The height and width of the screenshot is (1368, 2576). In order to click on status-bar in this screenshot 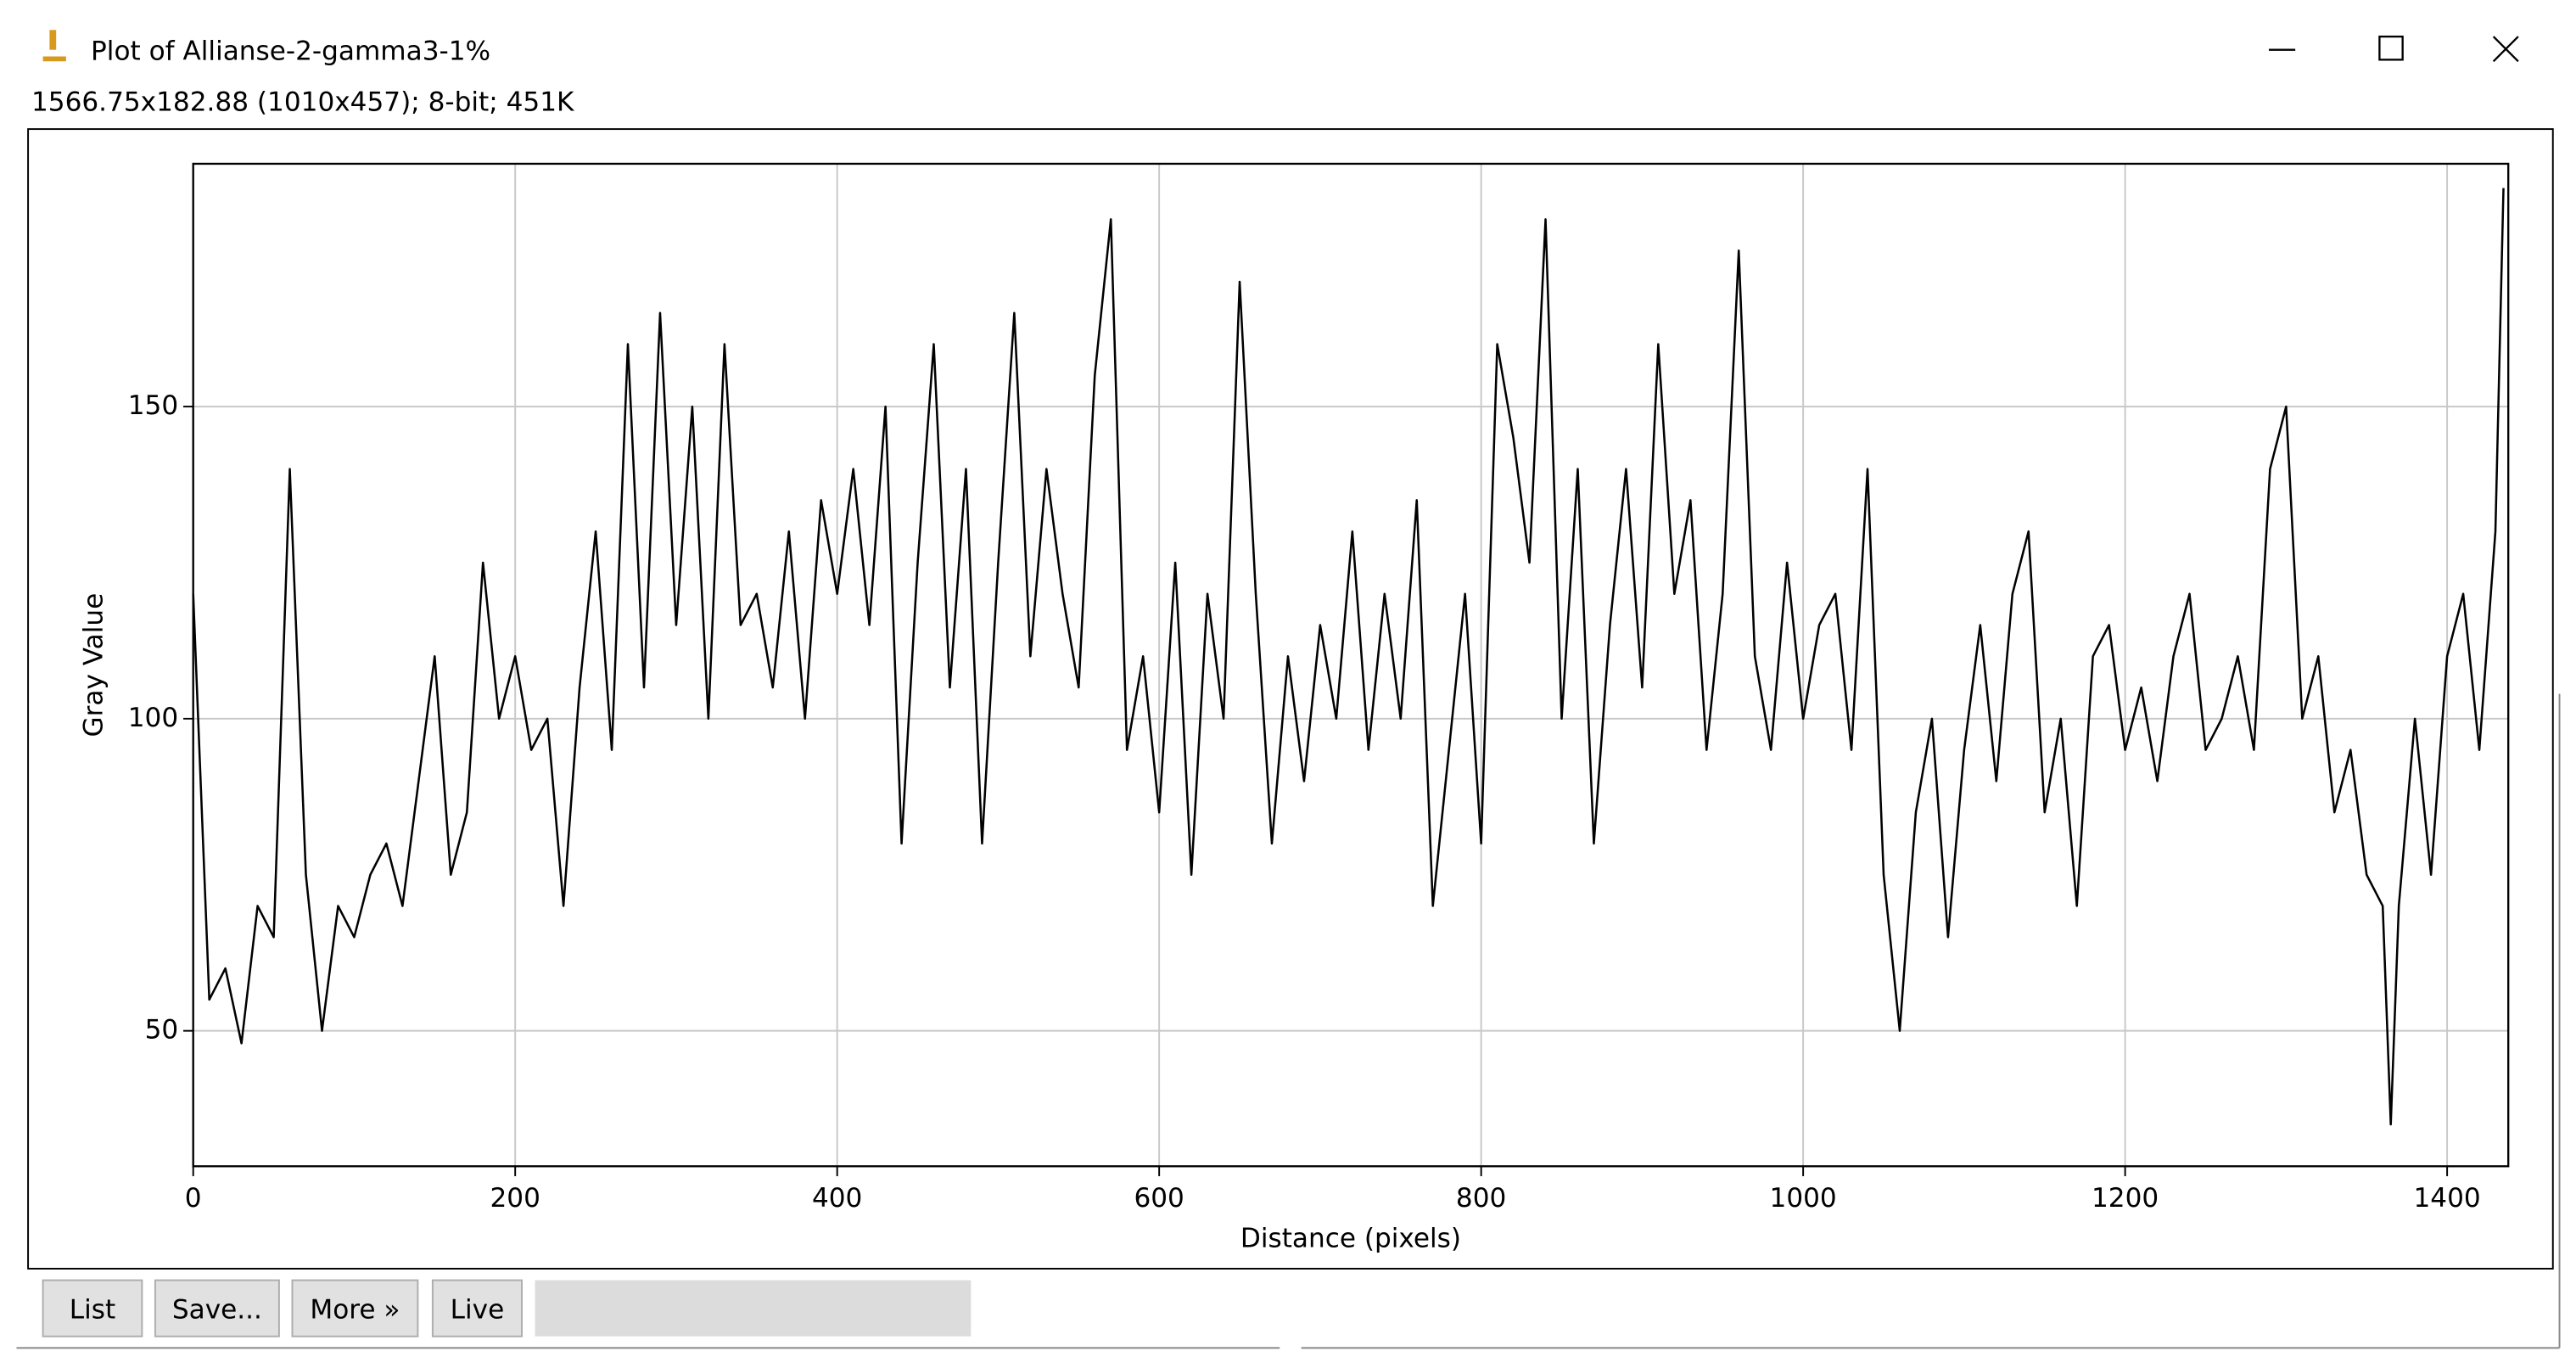, I will do `click(753, 1308)`.